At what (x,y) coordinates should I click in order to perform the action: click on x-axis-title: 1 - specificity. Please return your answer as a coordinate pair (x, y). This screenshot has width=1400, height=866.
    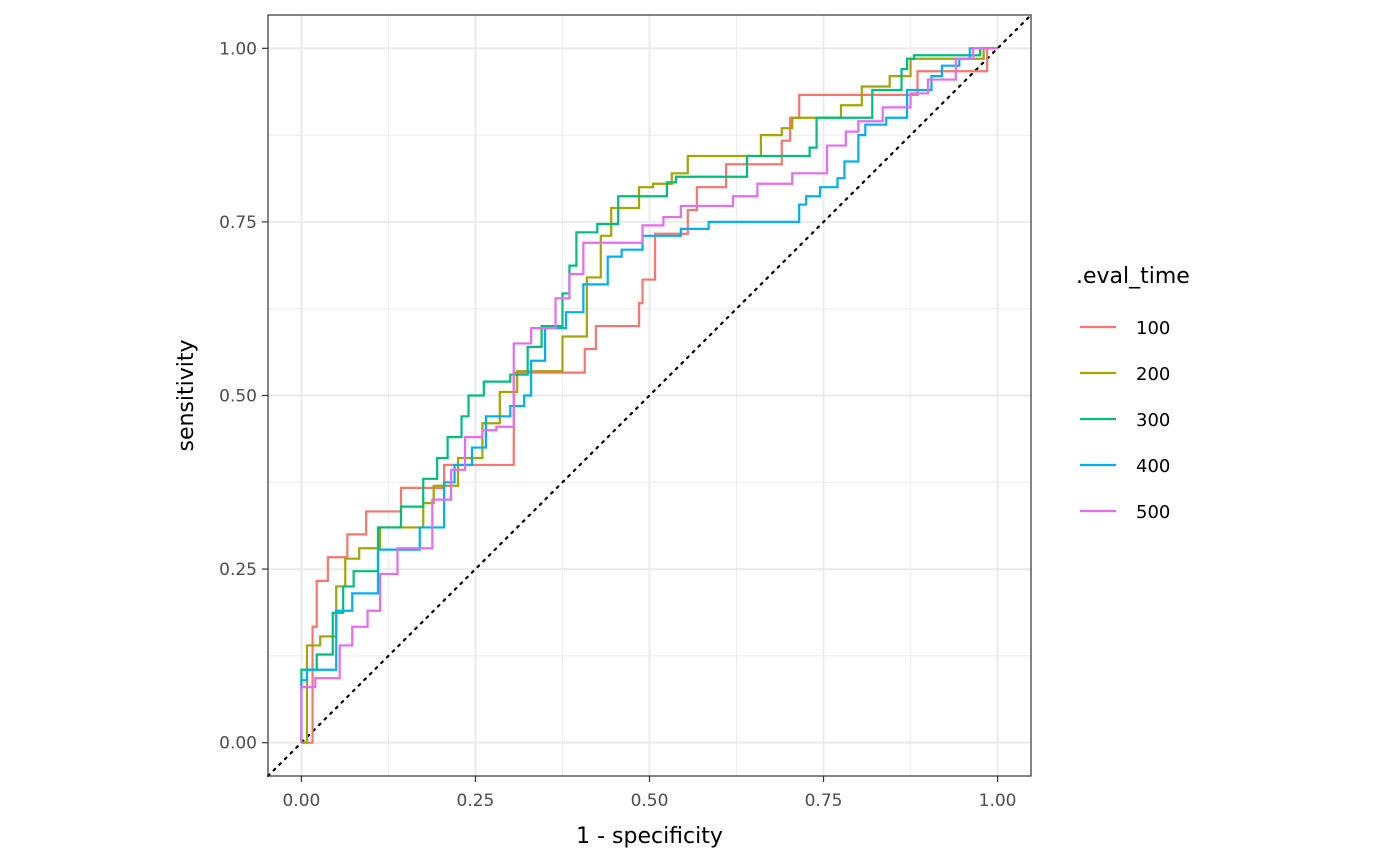
    Looking at the image, I should click on (649, 836).